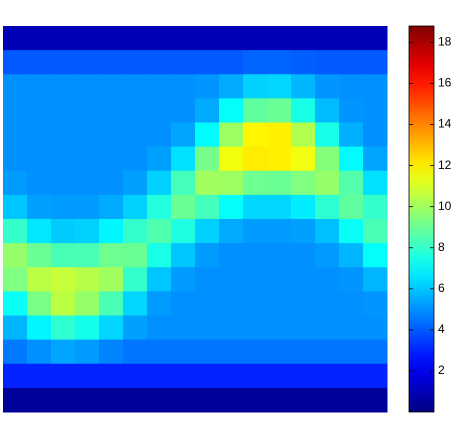 Image resolution: width=454 pixels, height=440 pixels. I want to click on colorbar-tick-label: 18, so click(445, 42).